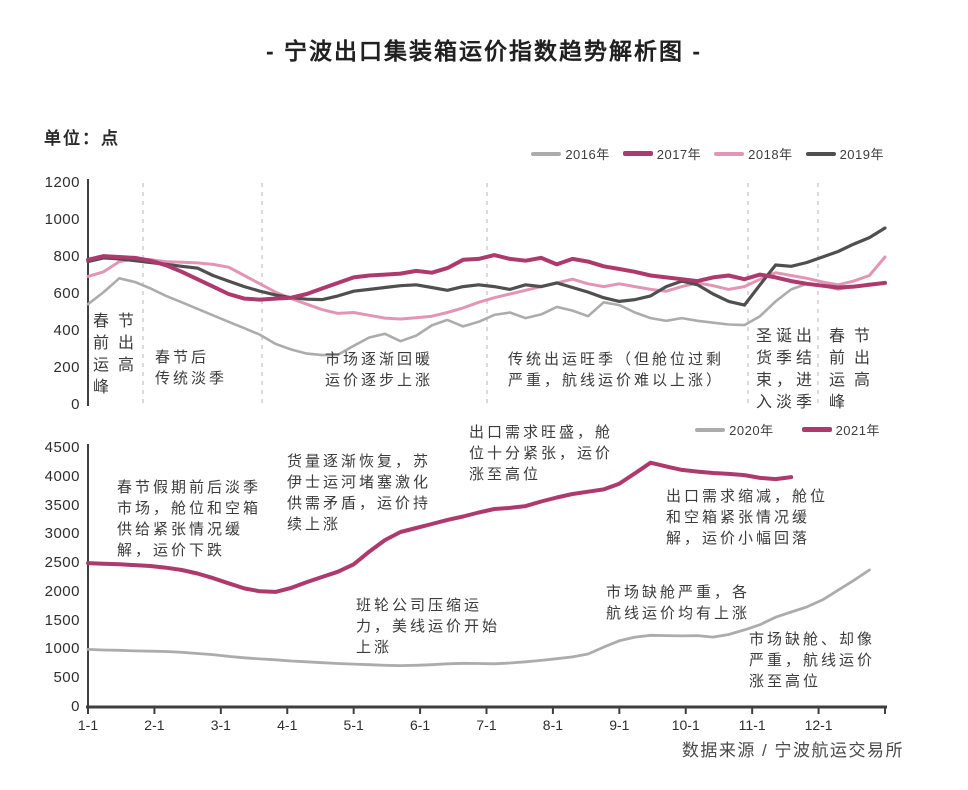  I want to click on y-tick-label: 3500, so click(62, 505).